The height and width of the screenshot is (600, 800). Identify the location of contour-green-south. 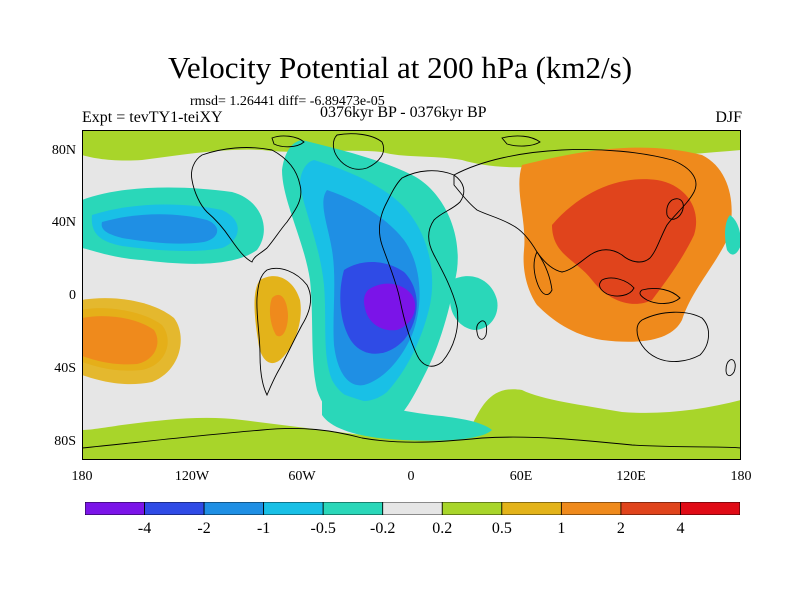
(411, 424).